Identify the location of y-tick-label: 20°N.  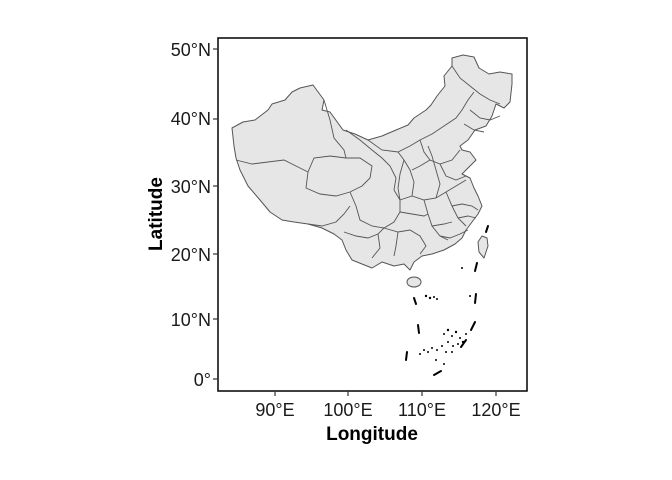
(191, 255).